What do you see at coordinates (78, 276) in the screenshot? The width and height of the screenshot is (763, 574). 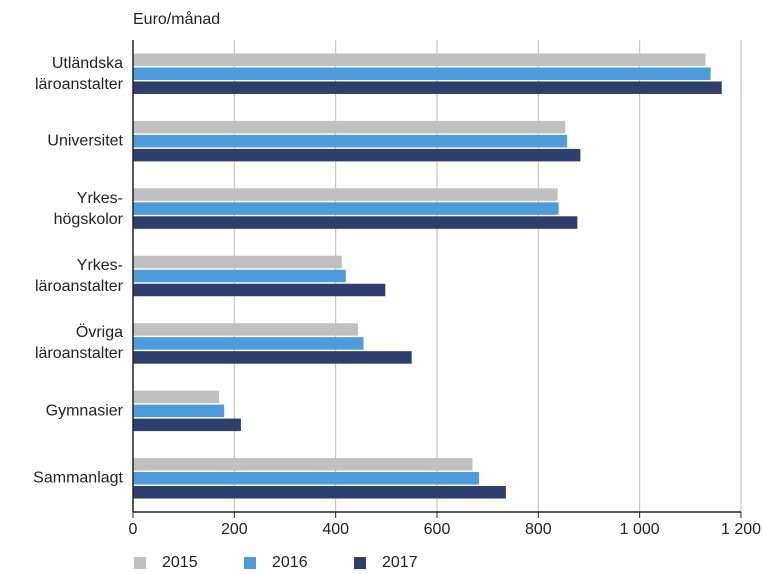 I see `category-label: Yrkes- läroanstalter` at bounding box center [78, 276].